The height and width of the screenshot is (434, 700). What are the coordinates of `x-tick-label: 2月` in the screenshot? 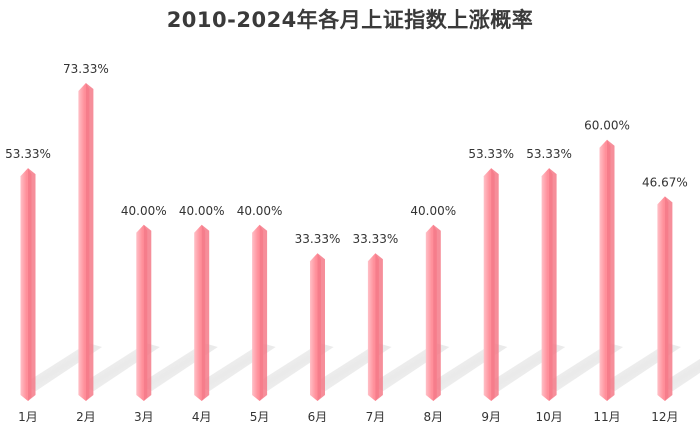 It's located at (86, 417).